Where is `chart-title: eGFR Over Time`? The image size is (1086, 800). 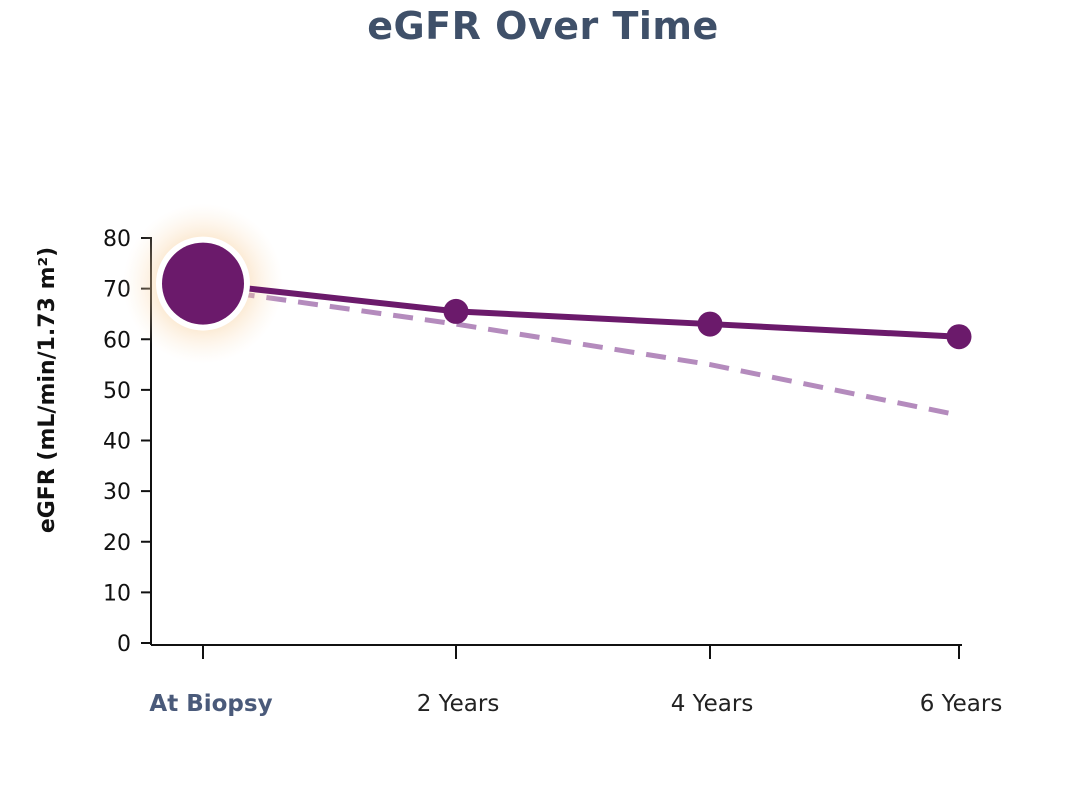
chart-title: eGFR Over Time is located at coordinates (543, 26).